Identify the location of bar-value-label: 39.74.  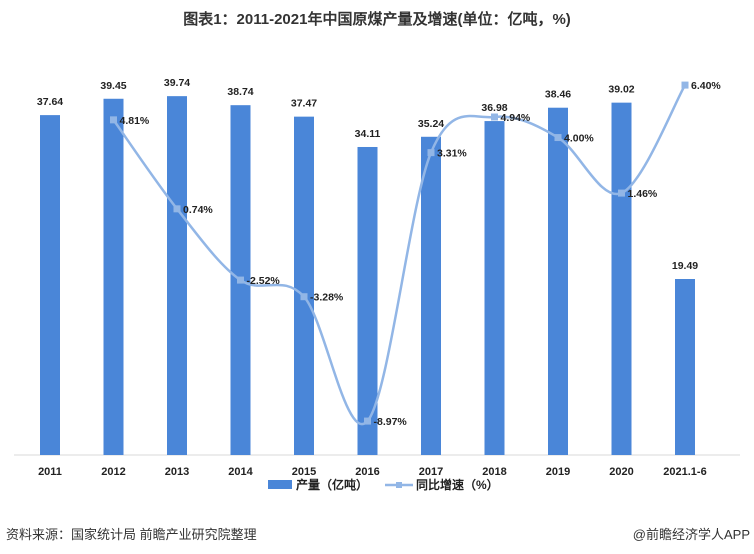
(177, 83).